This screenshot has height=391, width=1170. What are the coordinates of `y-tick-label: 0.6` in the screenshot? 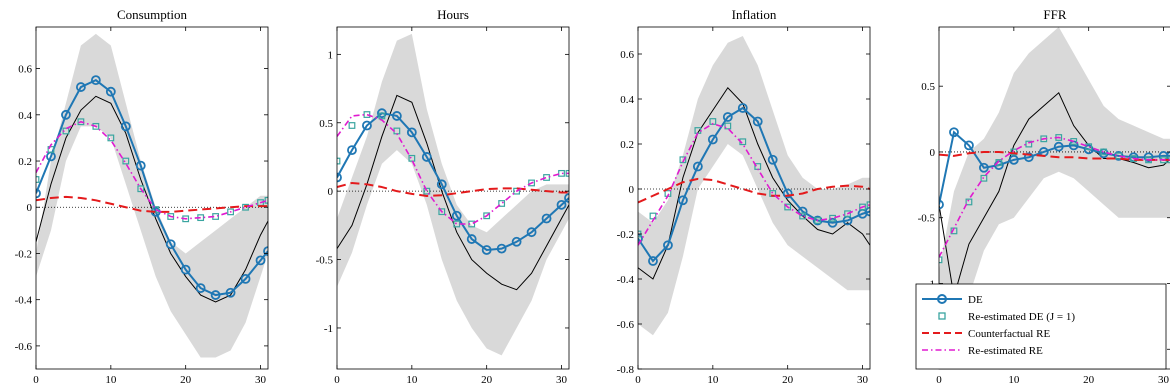 It's located at (25, 70).